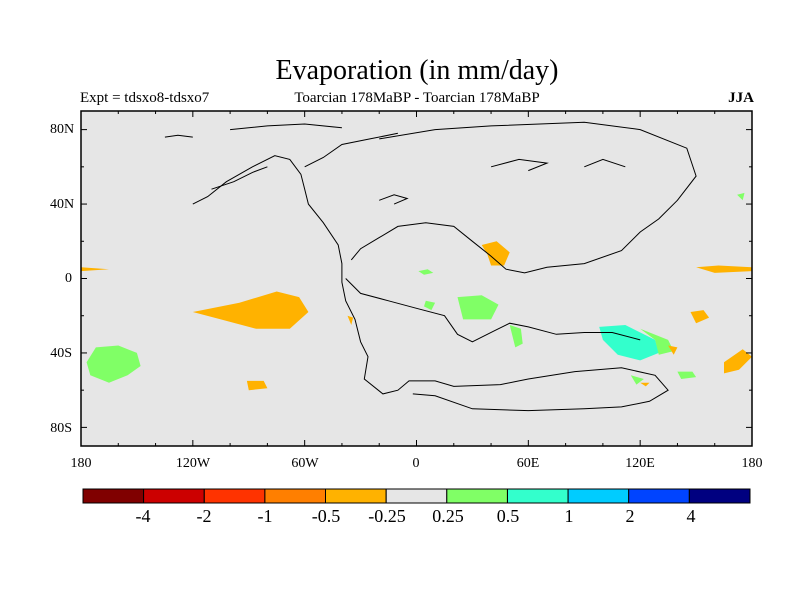 This screenshot has height=600, width=800. Describe the element at coordinates (62, 129) in the screenshot. I see `y-tick-label: 80N` at that location.